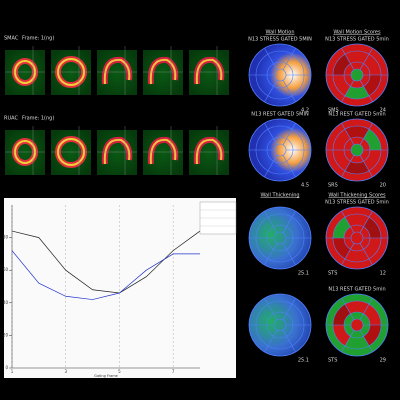 The height and width of the screenshot is (400, 400). I want to click on x-axis-label: Gating Frame, so click(106, 376).